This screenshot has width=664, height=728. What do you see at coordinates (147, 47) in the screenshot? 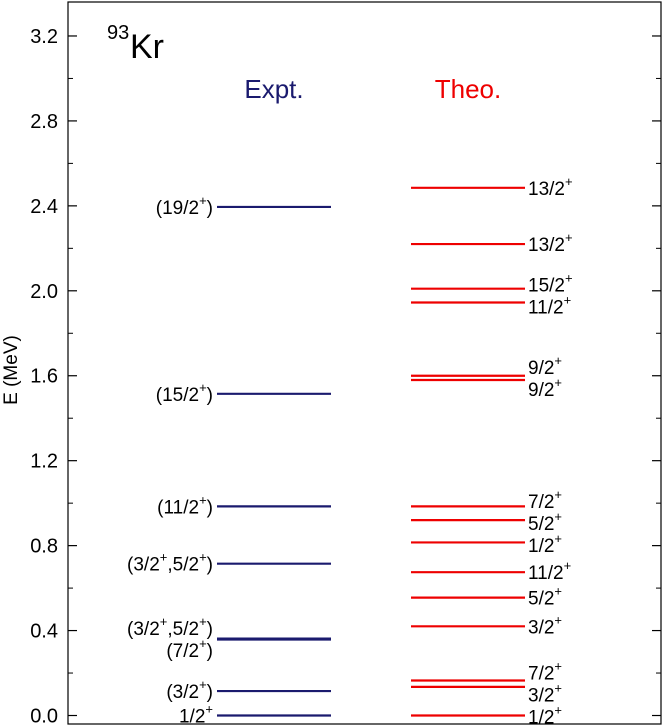
I see `nucleus-symbol: Kr` at bounding box center [147, 47].